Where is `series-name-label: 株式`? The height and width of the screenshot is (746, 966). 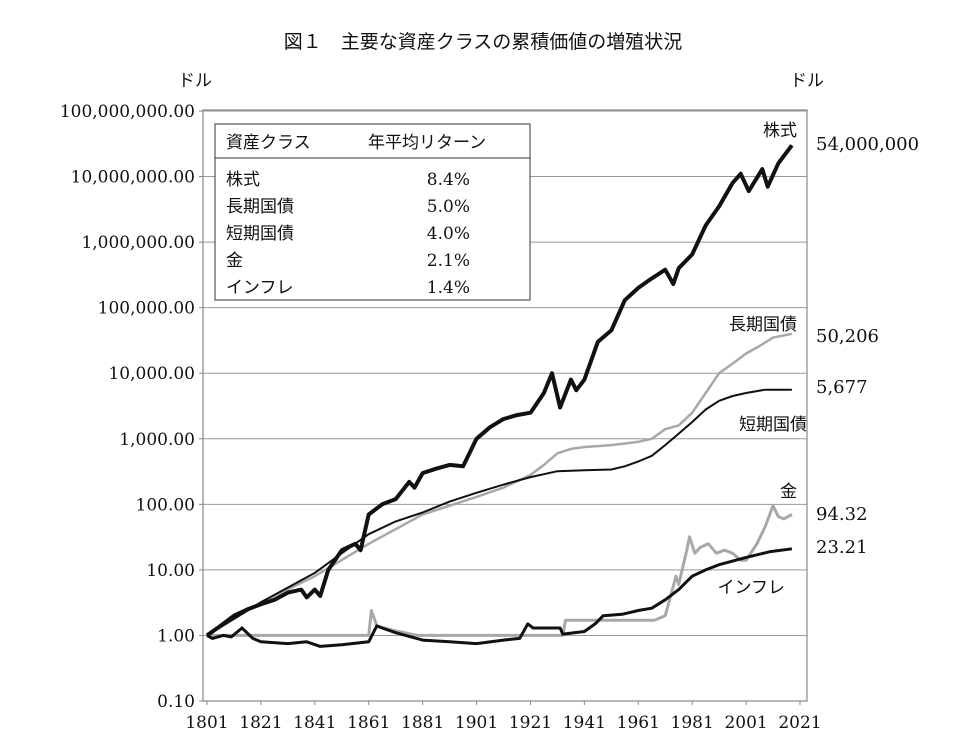
series-name-label: 株式 is located at coordinates (780, 131).